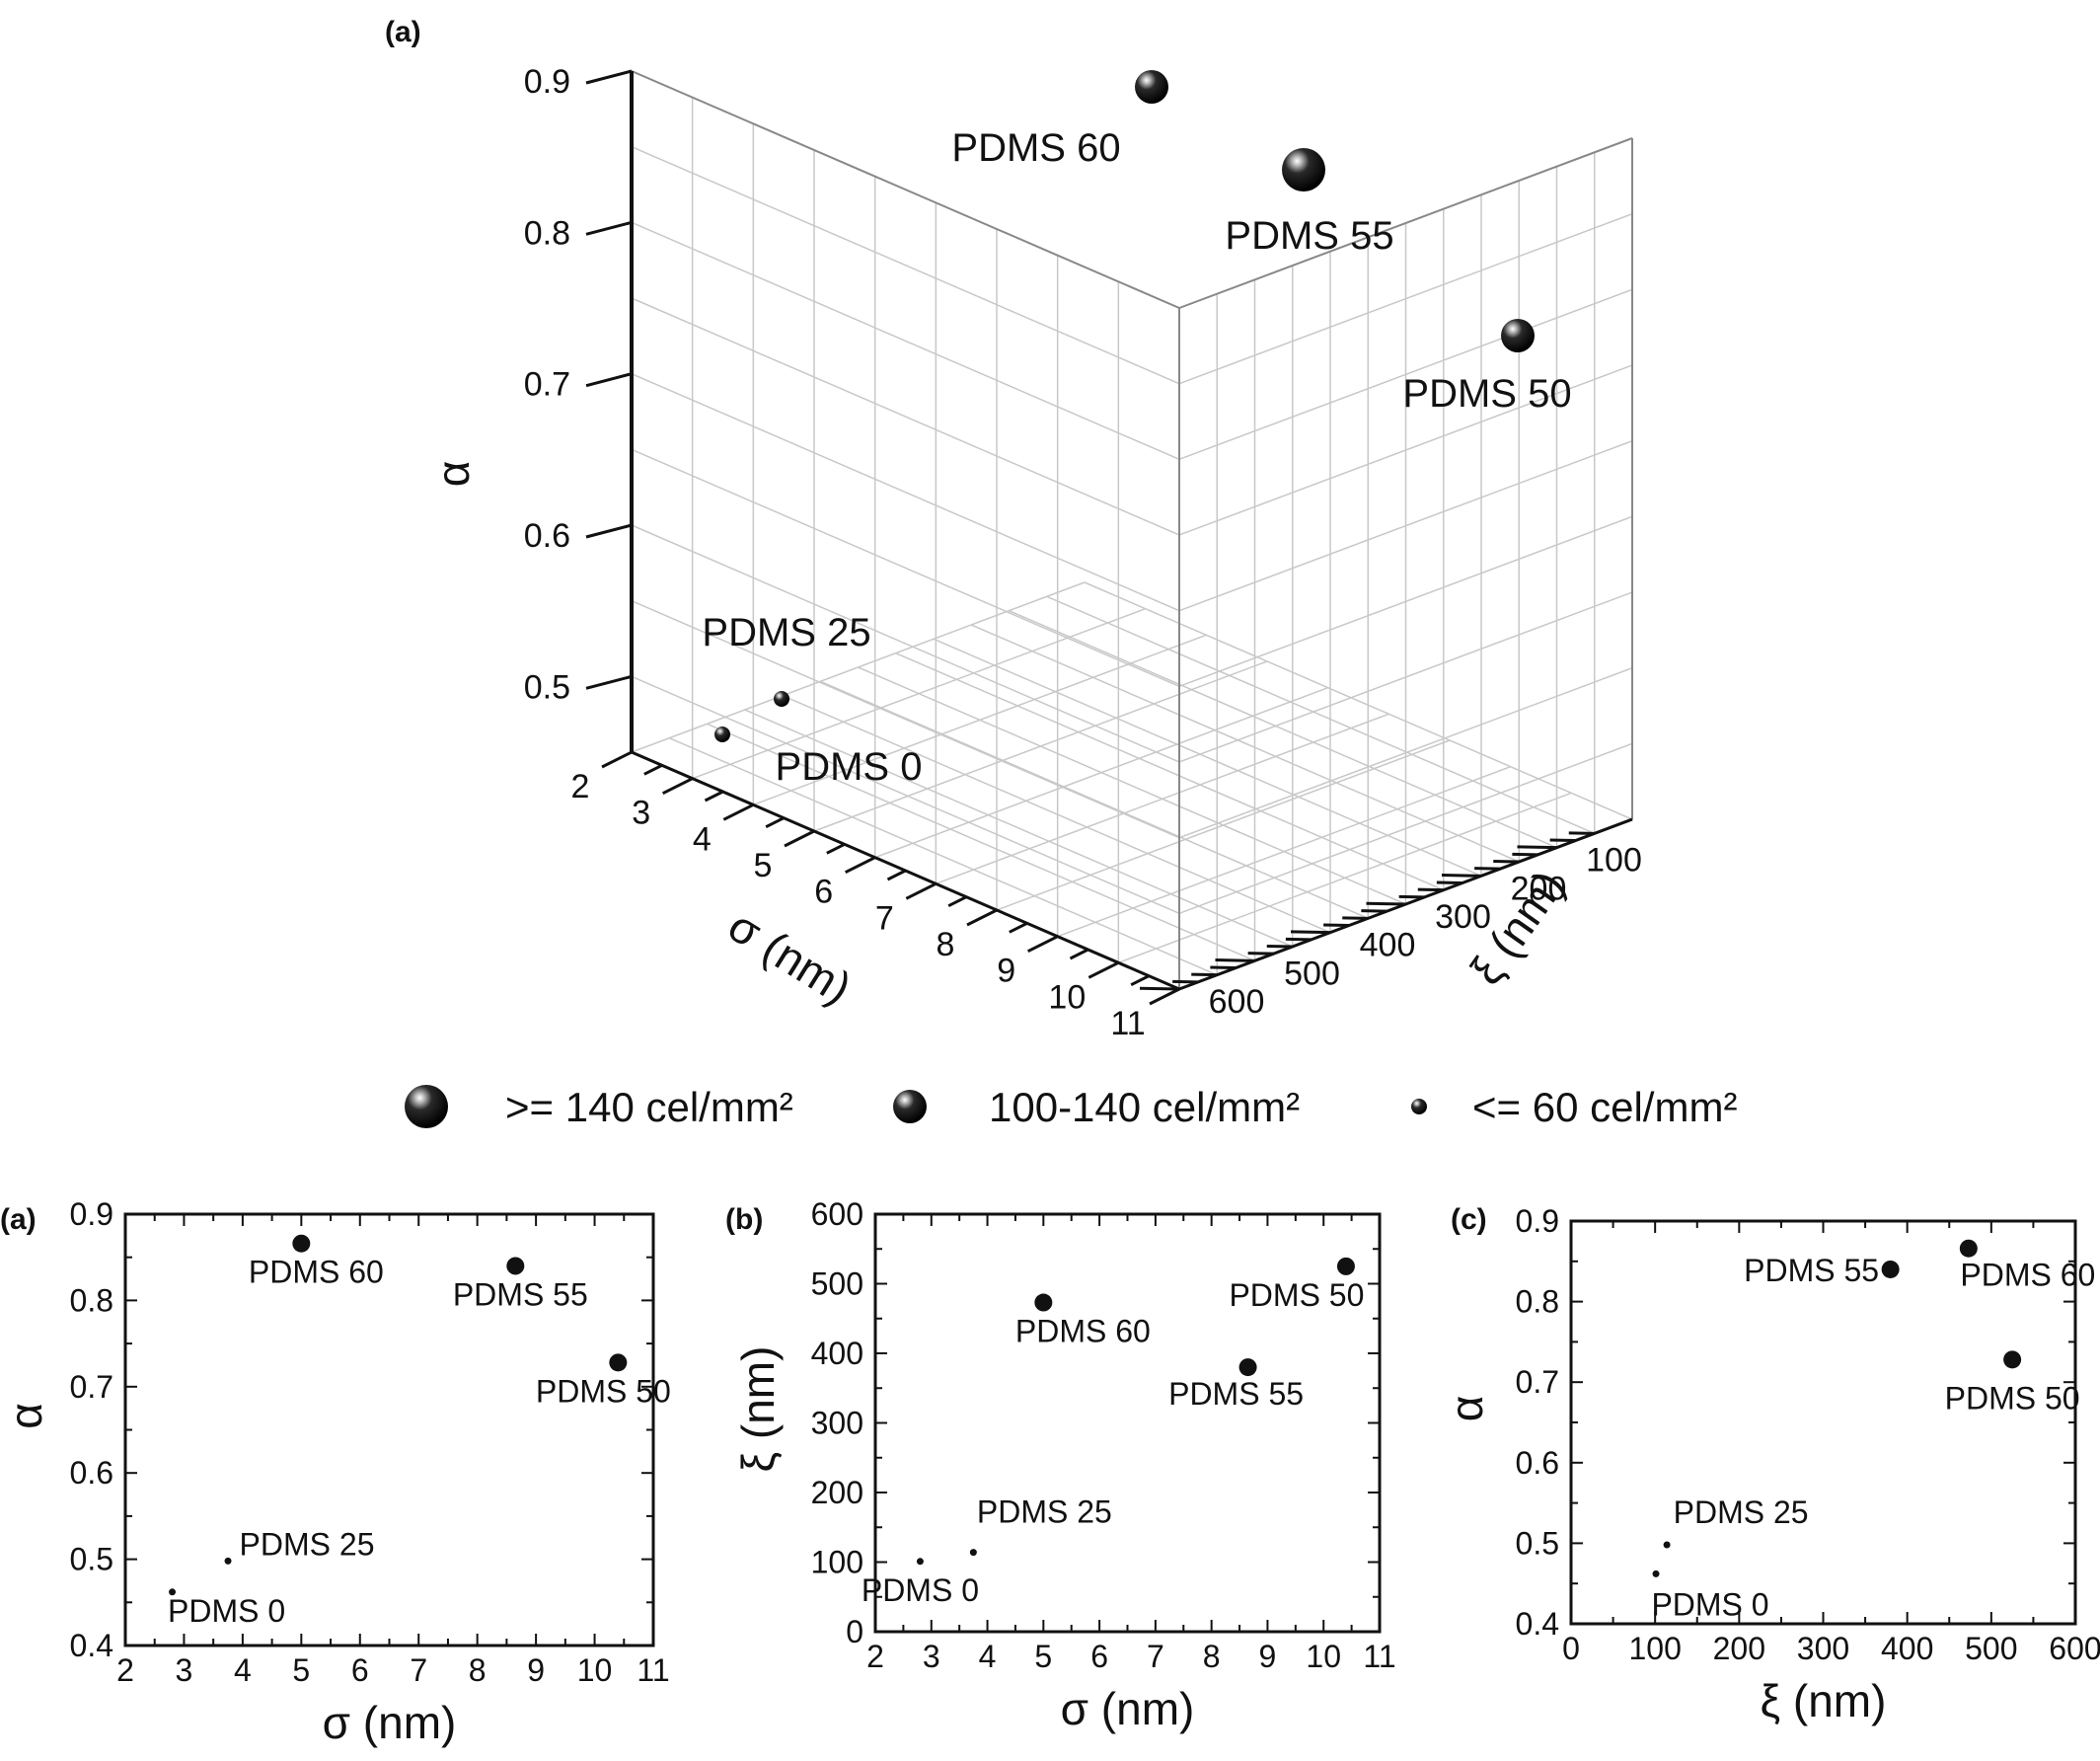 The image size is (2100, 1761). Describe the element at coordinates (19, 1219) in the screenshot. I see `panel-tag: (a)` at that location.